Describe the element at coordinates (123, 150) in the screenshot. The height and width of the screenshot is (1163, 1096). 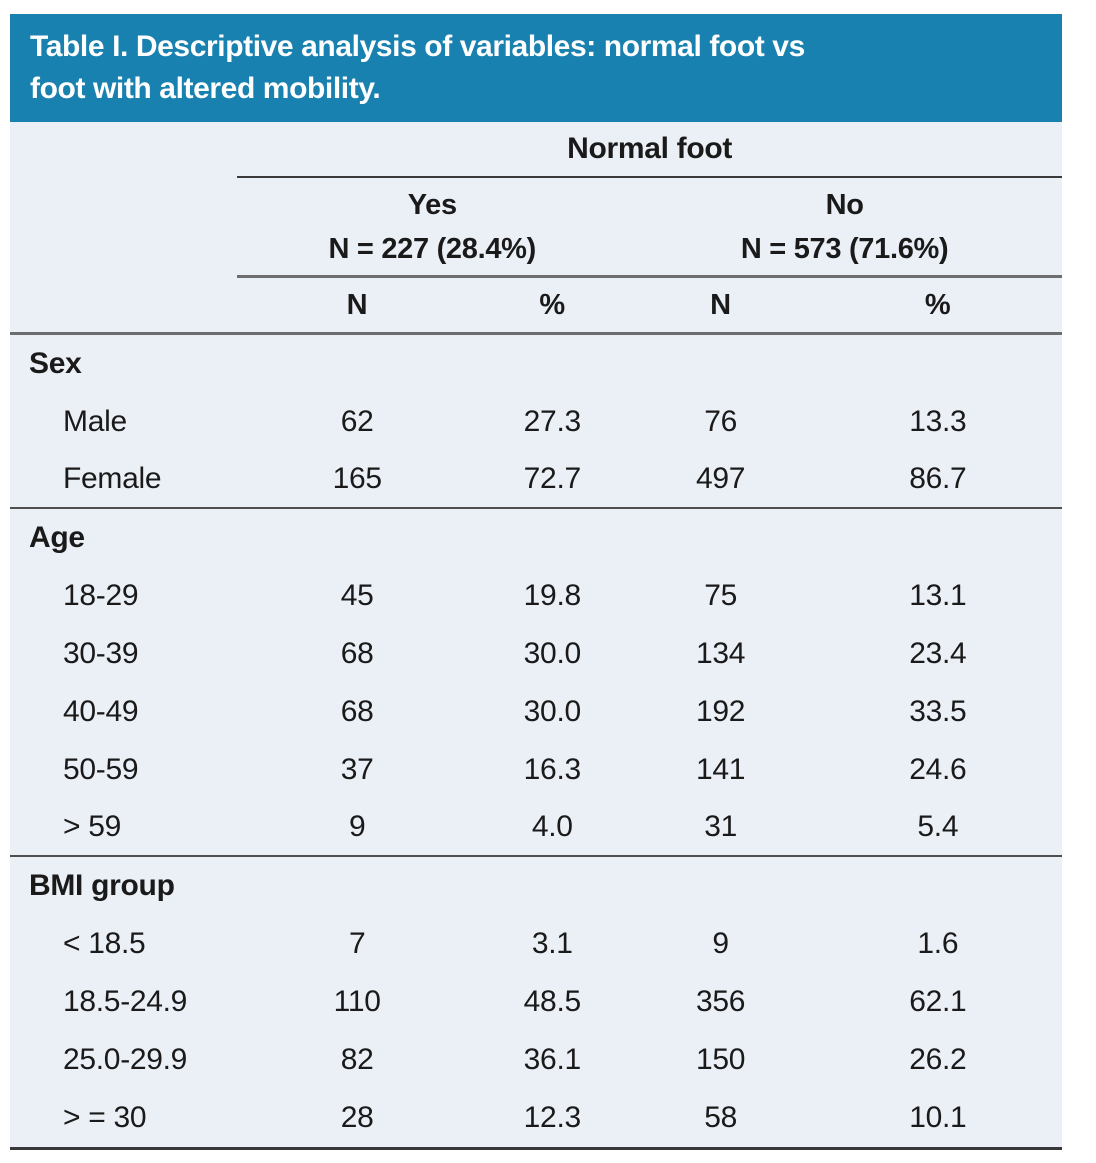
I see `group-header-spacer` at that location.